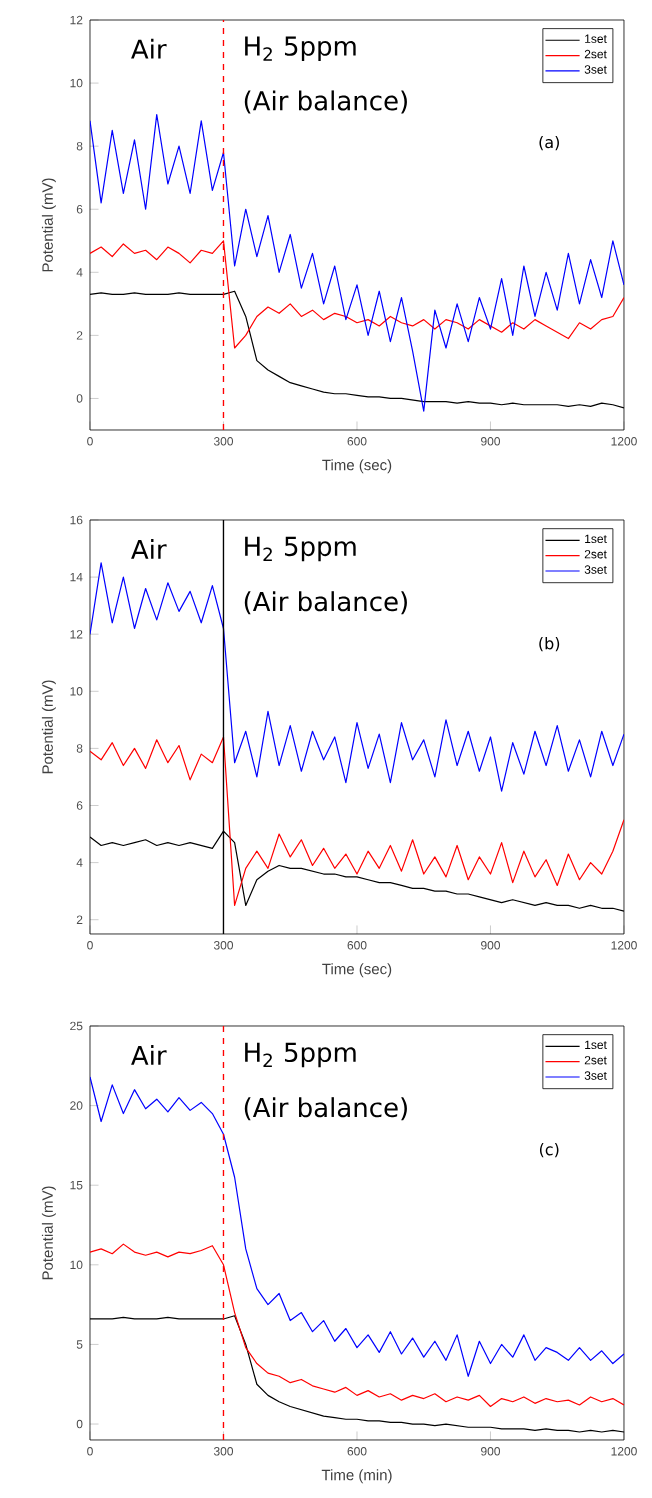 The image size is (652, 1498). Describe the element at coordinates (549, 143) in the screenshot. I see `annotation: (a)` at that location.